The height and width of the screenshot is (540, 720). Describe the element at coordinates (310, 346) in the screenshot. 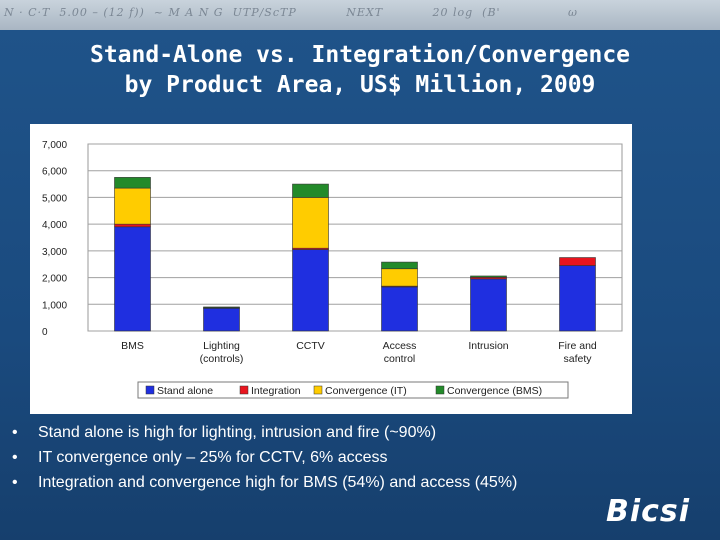

I see `x-tick-label: CCTV` at that location.